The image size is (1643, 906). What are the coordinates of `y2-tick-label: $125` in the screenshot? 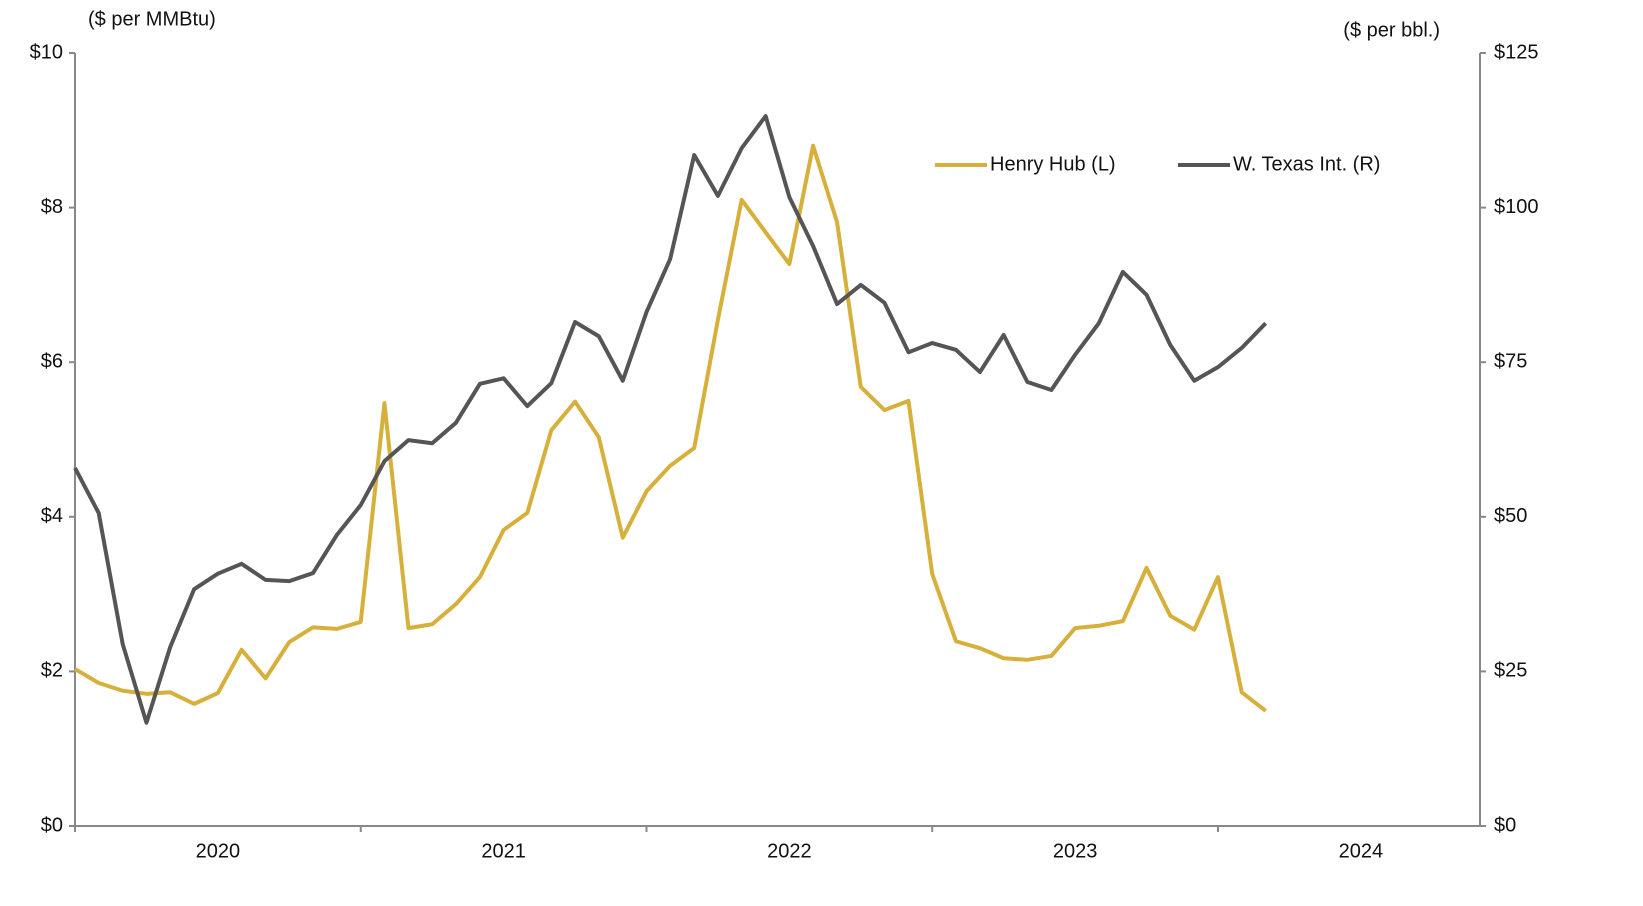 It's located at (1516, 52).